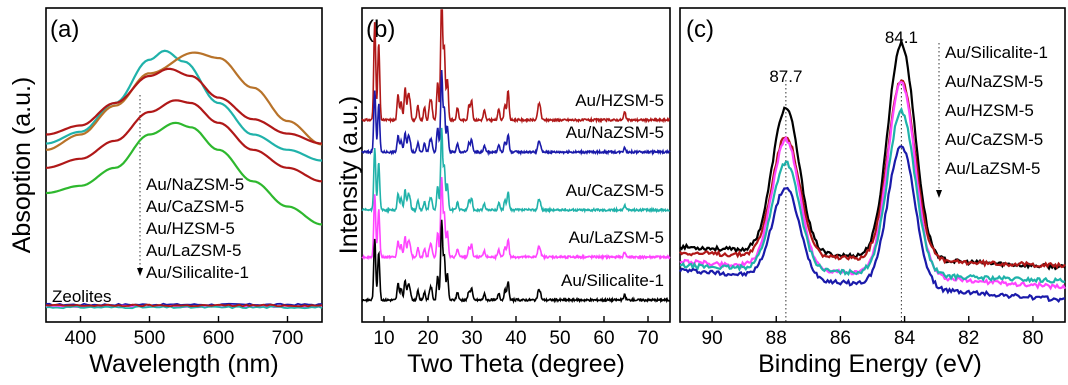 The height and width of the screenshot is (385, 1068). What do you see at coordinates (872, 332) in the screenshot?
I see `panel-c-x-ticks: 90 88 86 84 82 80` at bounding box center [872, 332].